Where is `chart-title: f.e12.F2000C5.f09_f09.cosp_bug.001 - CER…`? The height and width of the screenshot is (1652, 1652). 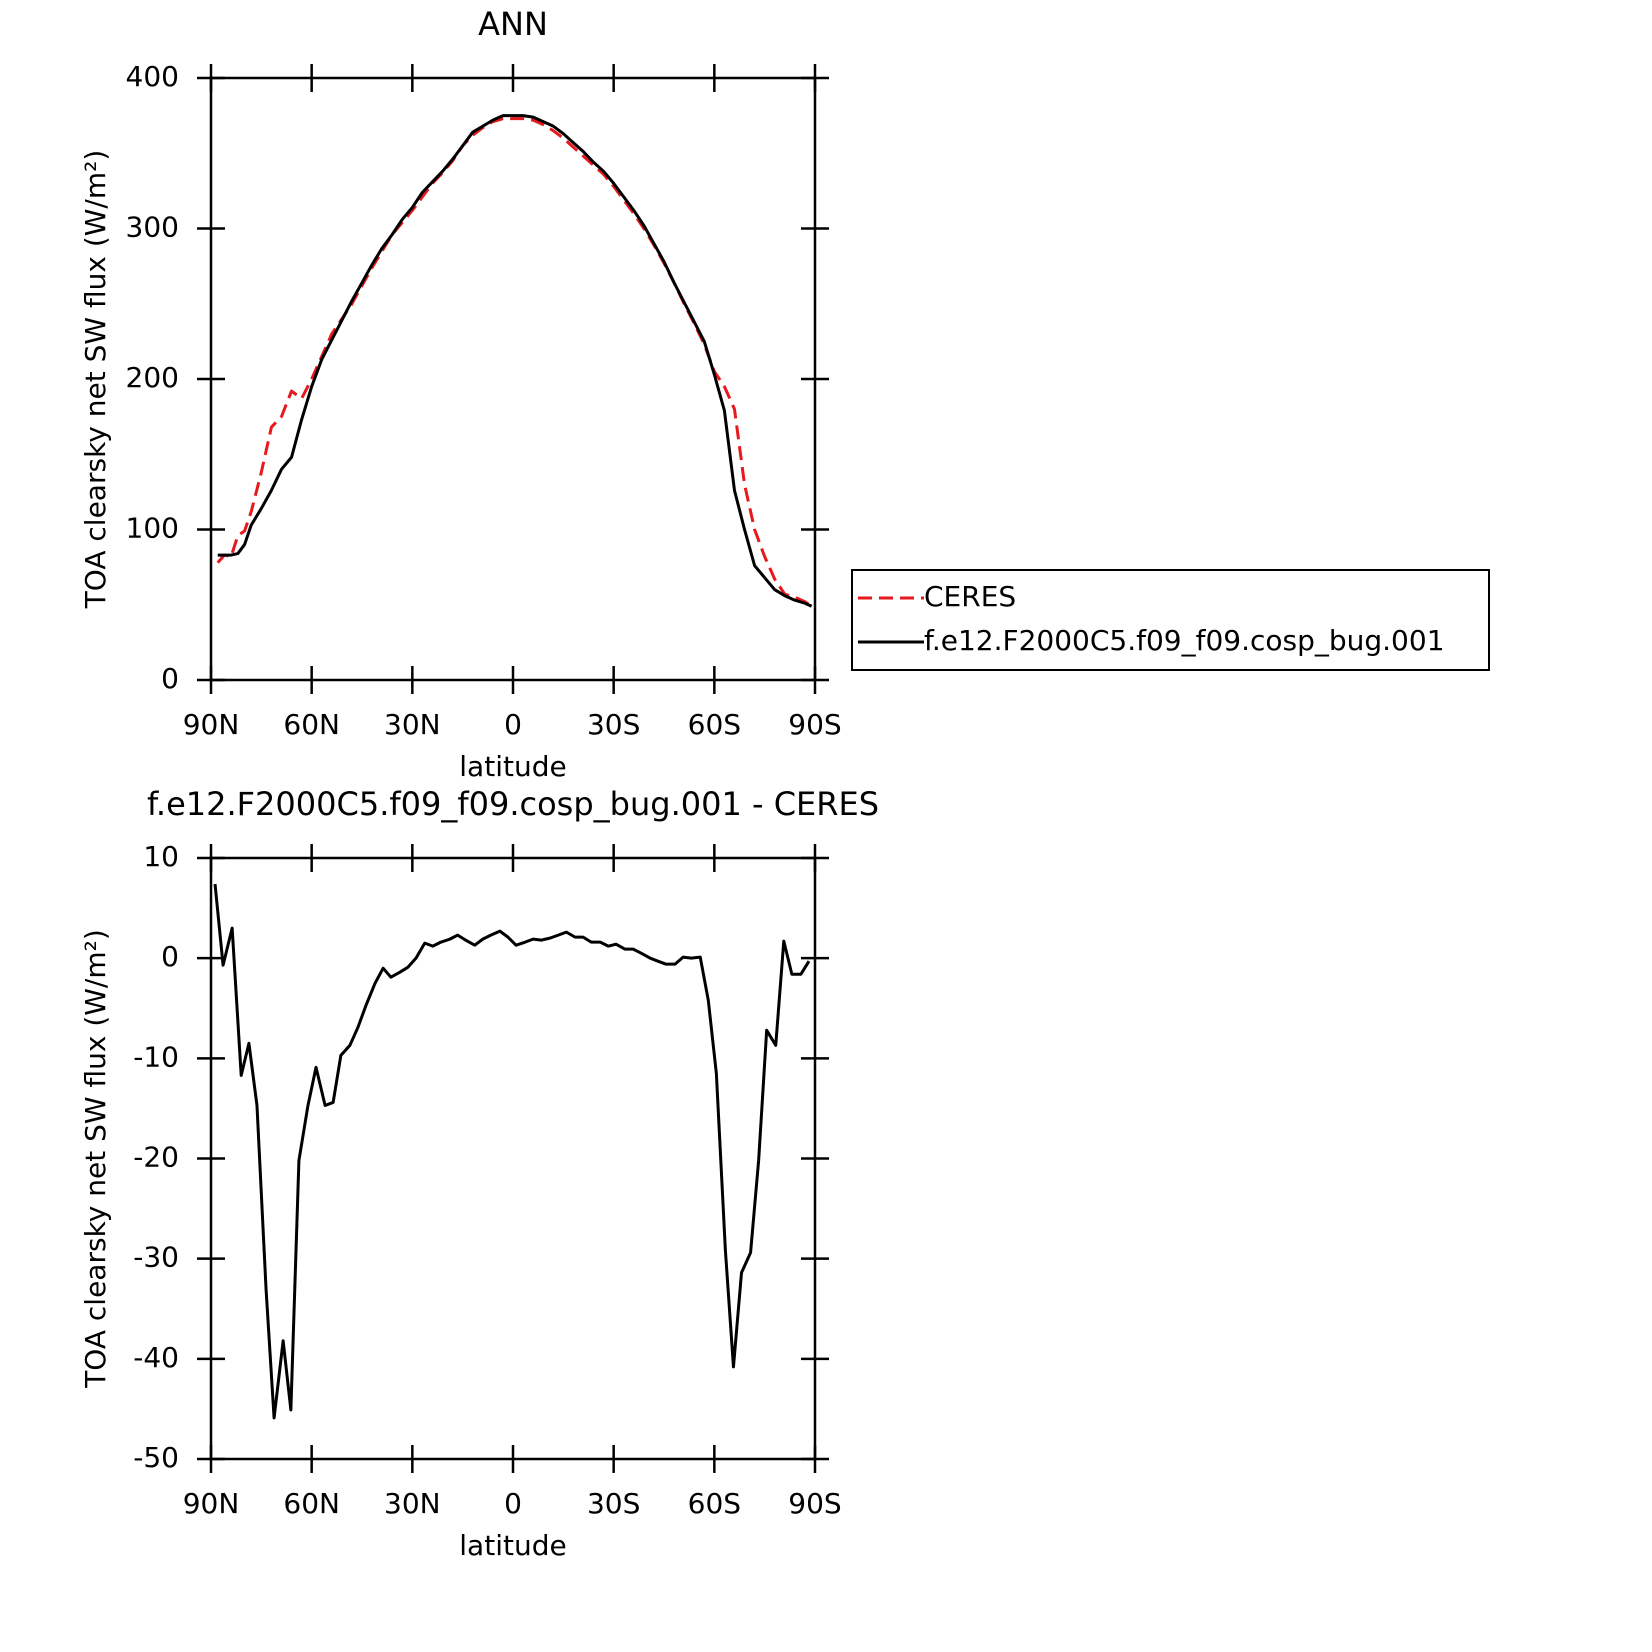 chart-title: f.e12.F2000C5.f09_f09.cosp_bug.001 - CER… is located at coordinates (513, 804).